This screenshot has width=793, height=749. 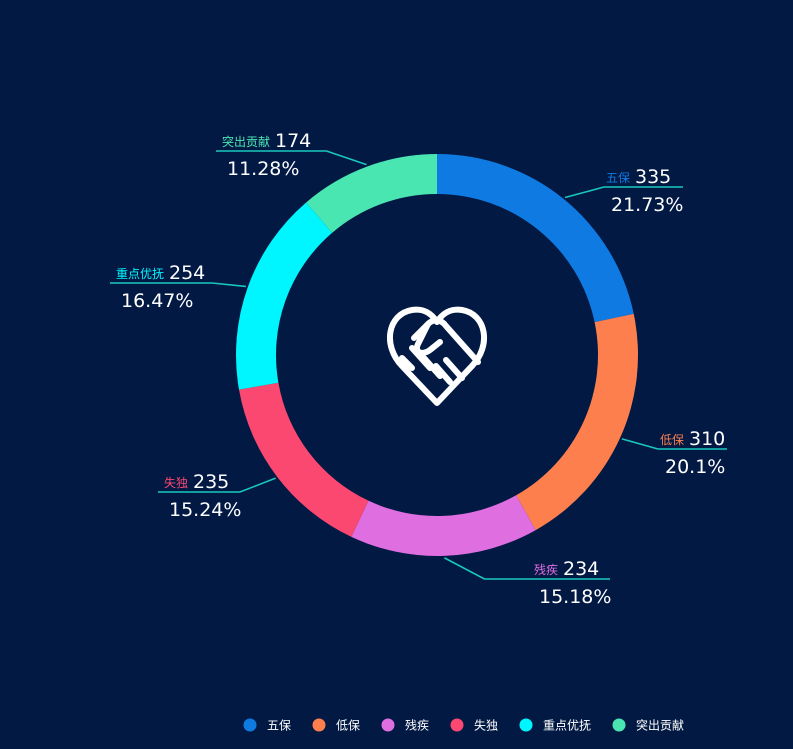 I want to click on legend: 五保 低保 残疾 失独 重点优抚 突出贡献, so click(x=463, y=725).